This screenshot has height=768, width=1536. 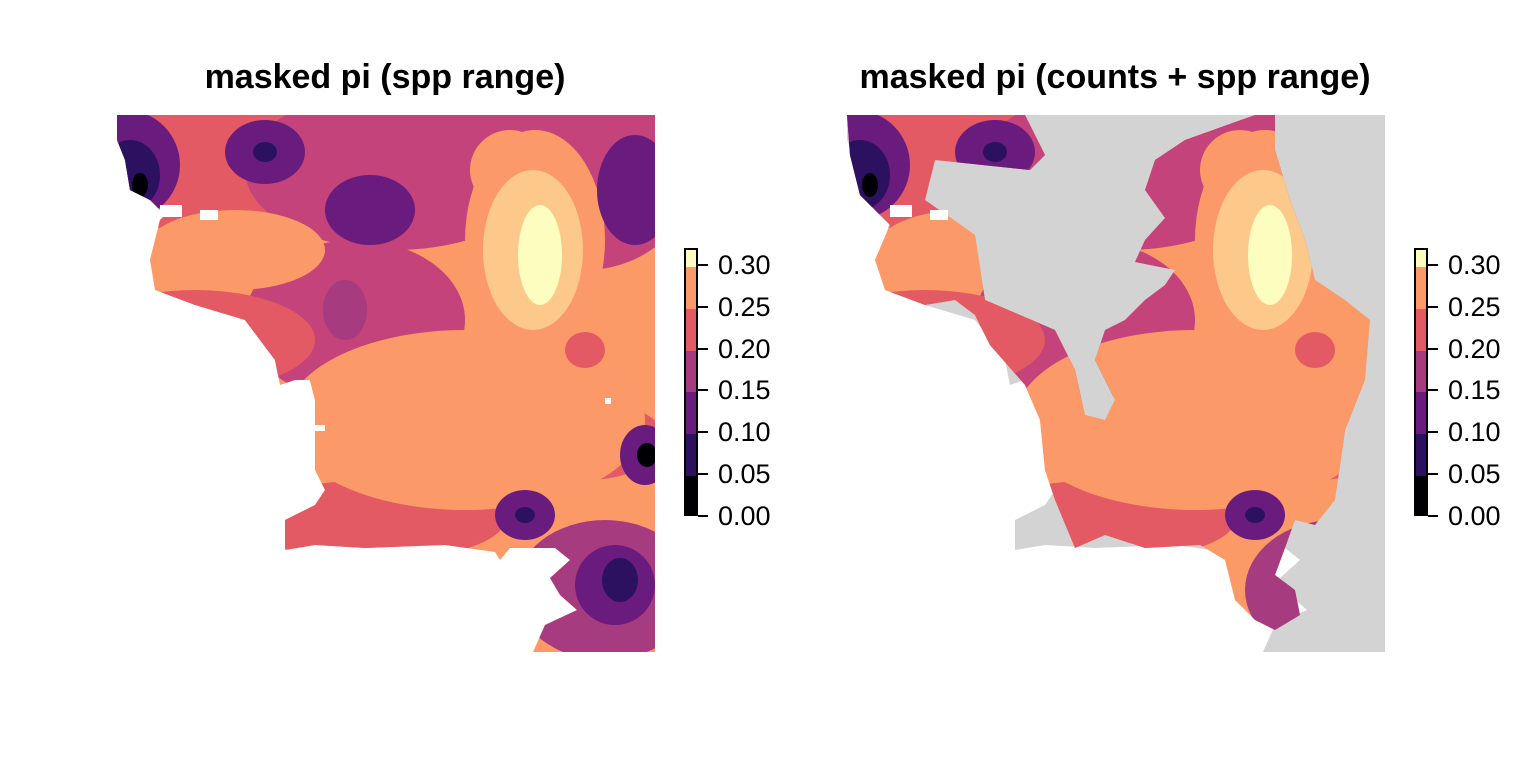 What do you see at coordinates (540, 255) in the screenshot?
I see `peak-yellow` at bounding box center [540, 255].